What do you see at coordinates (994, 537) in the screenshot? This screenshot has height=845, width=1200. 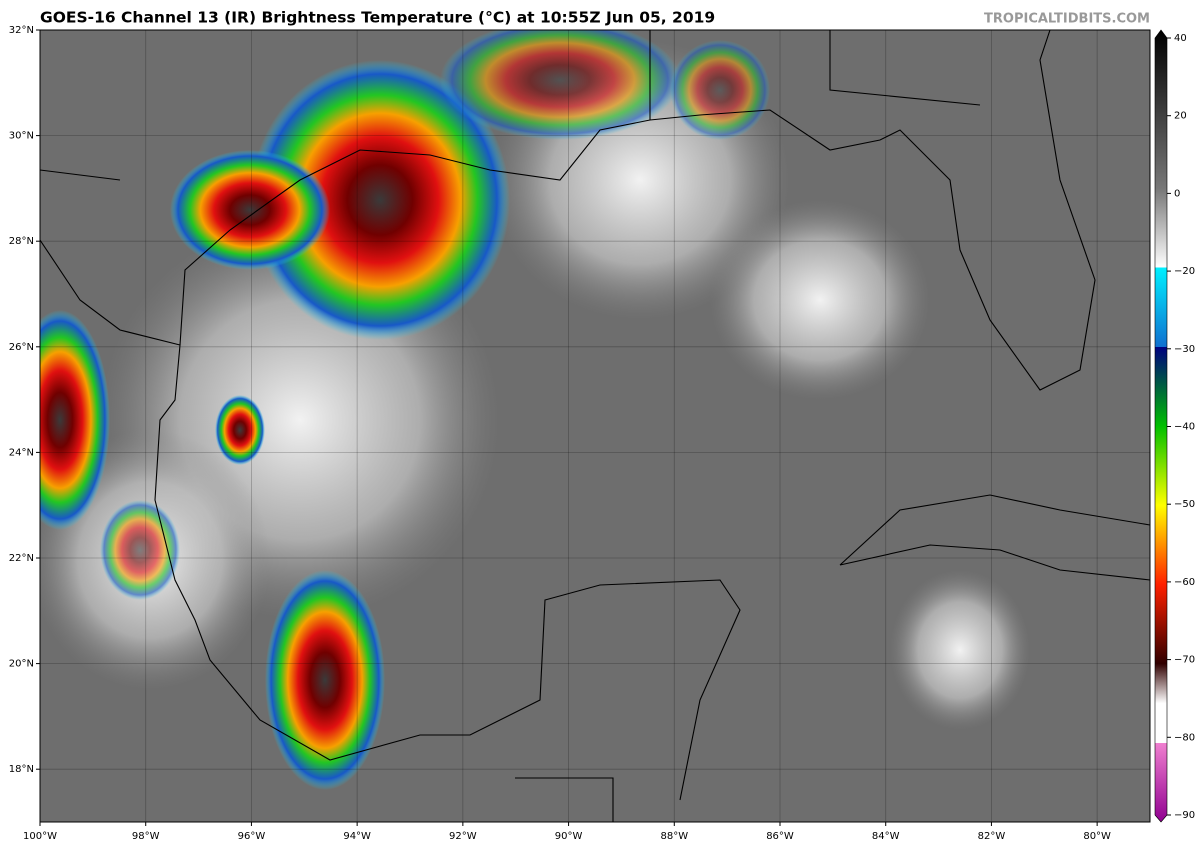 I see `coastline` at bounding box center [994, 537].